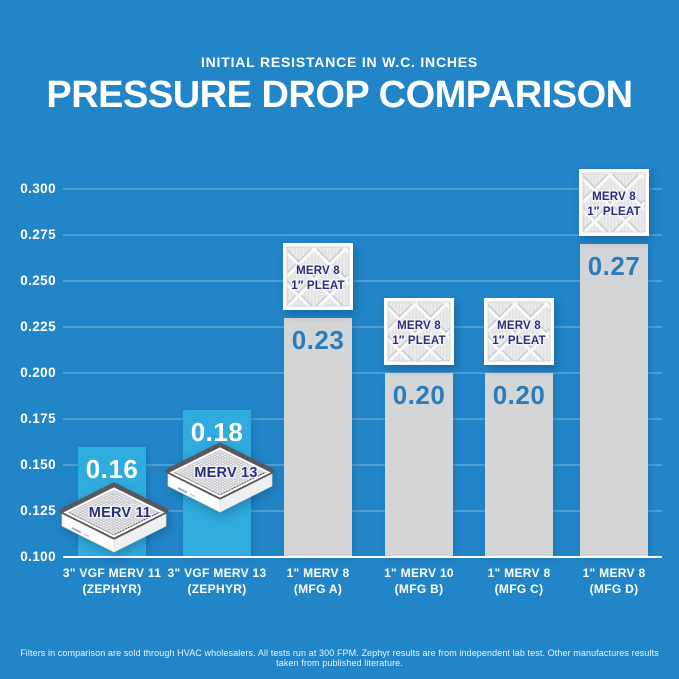 This screenshot has height=679, width=679. I want to click on filter-image-3d: MERV 11, so click(114, 519).